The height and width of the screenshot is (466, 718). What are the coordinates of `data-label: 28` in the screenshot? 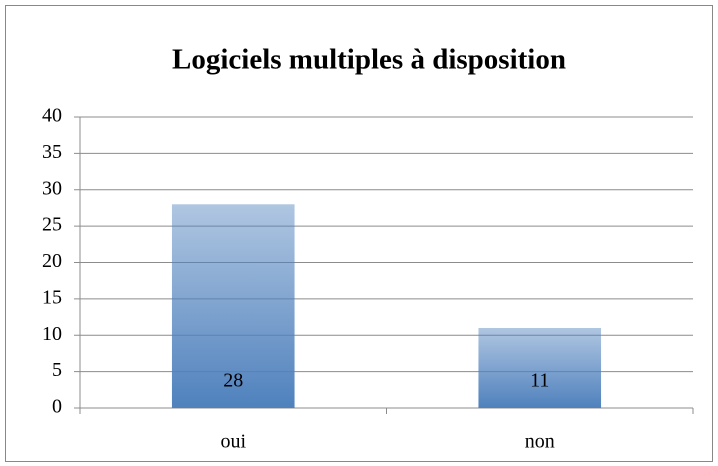 It's located at (233, 381).